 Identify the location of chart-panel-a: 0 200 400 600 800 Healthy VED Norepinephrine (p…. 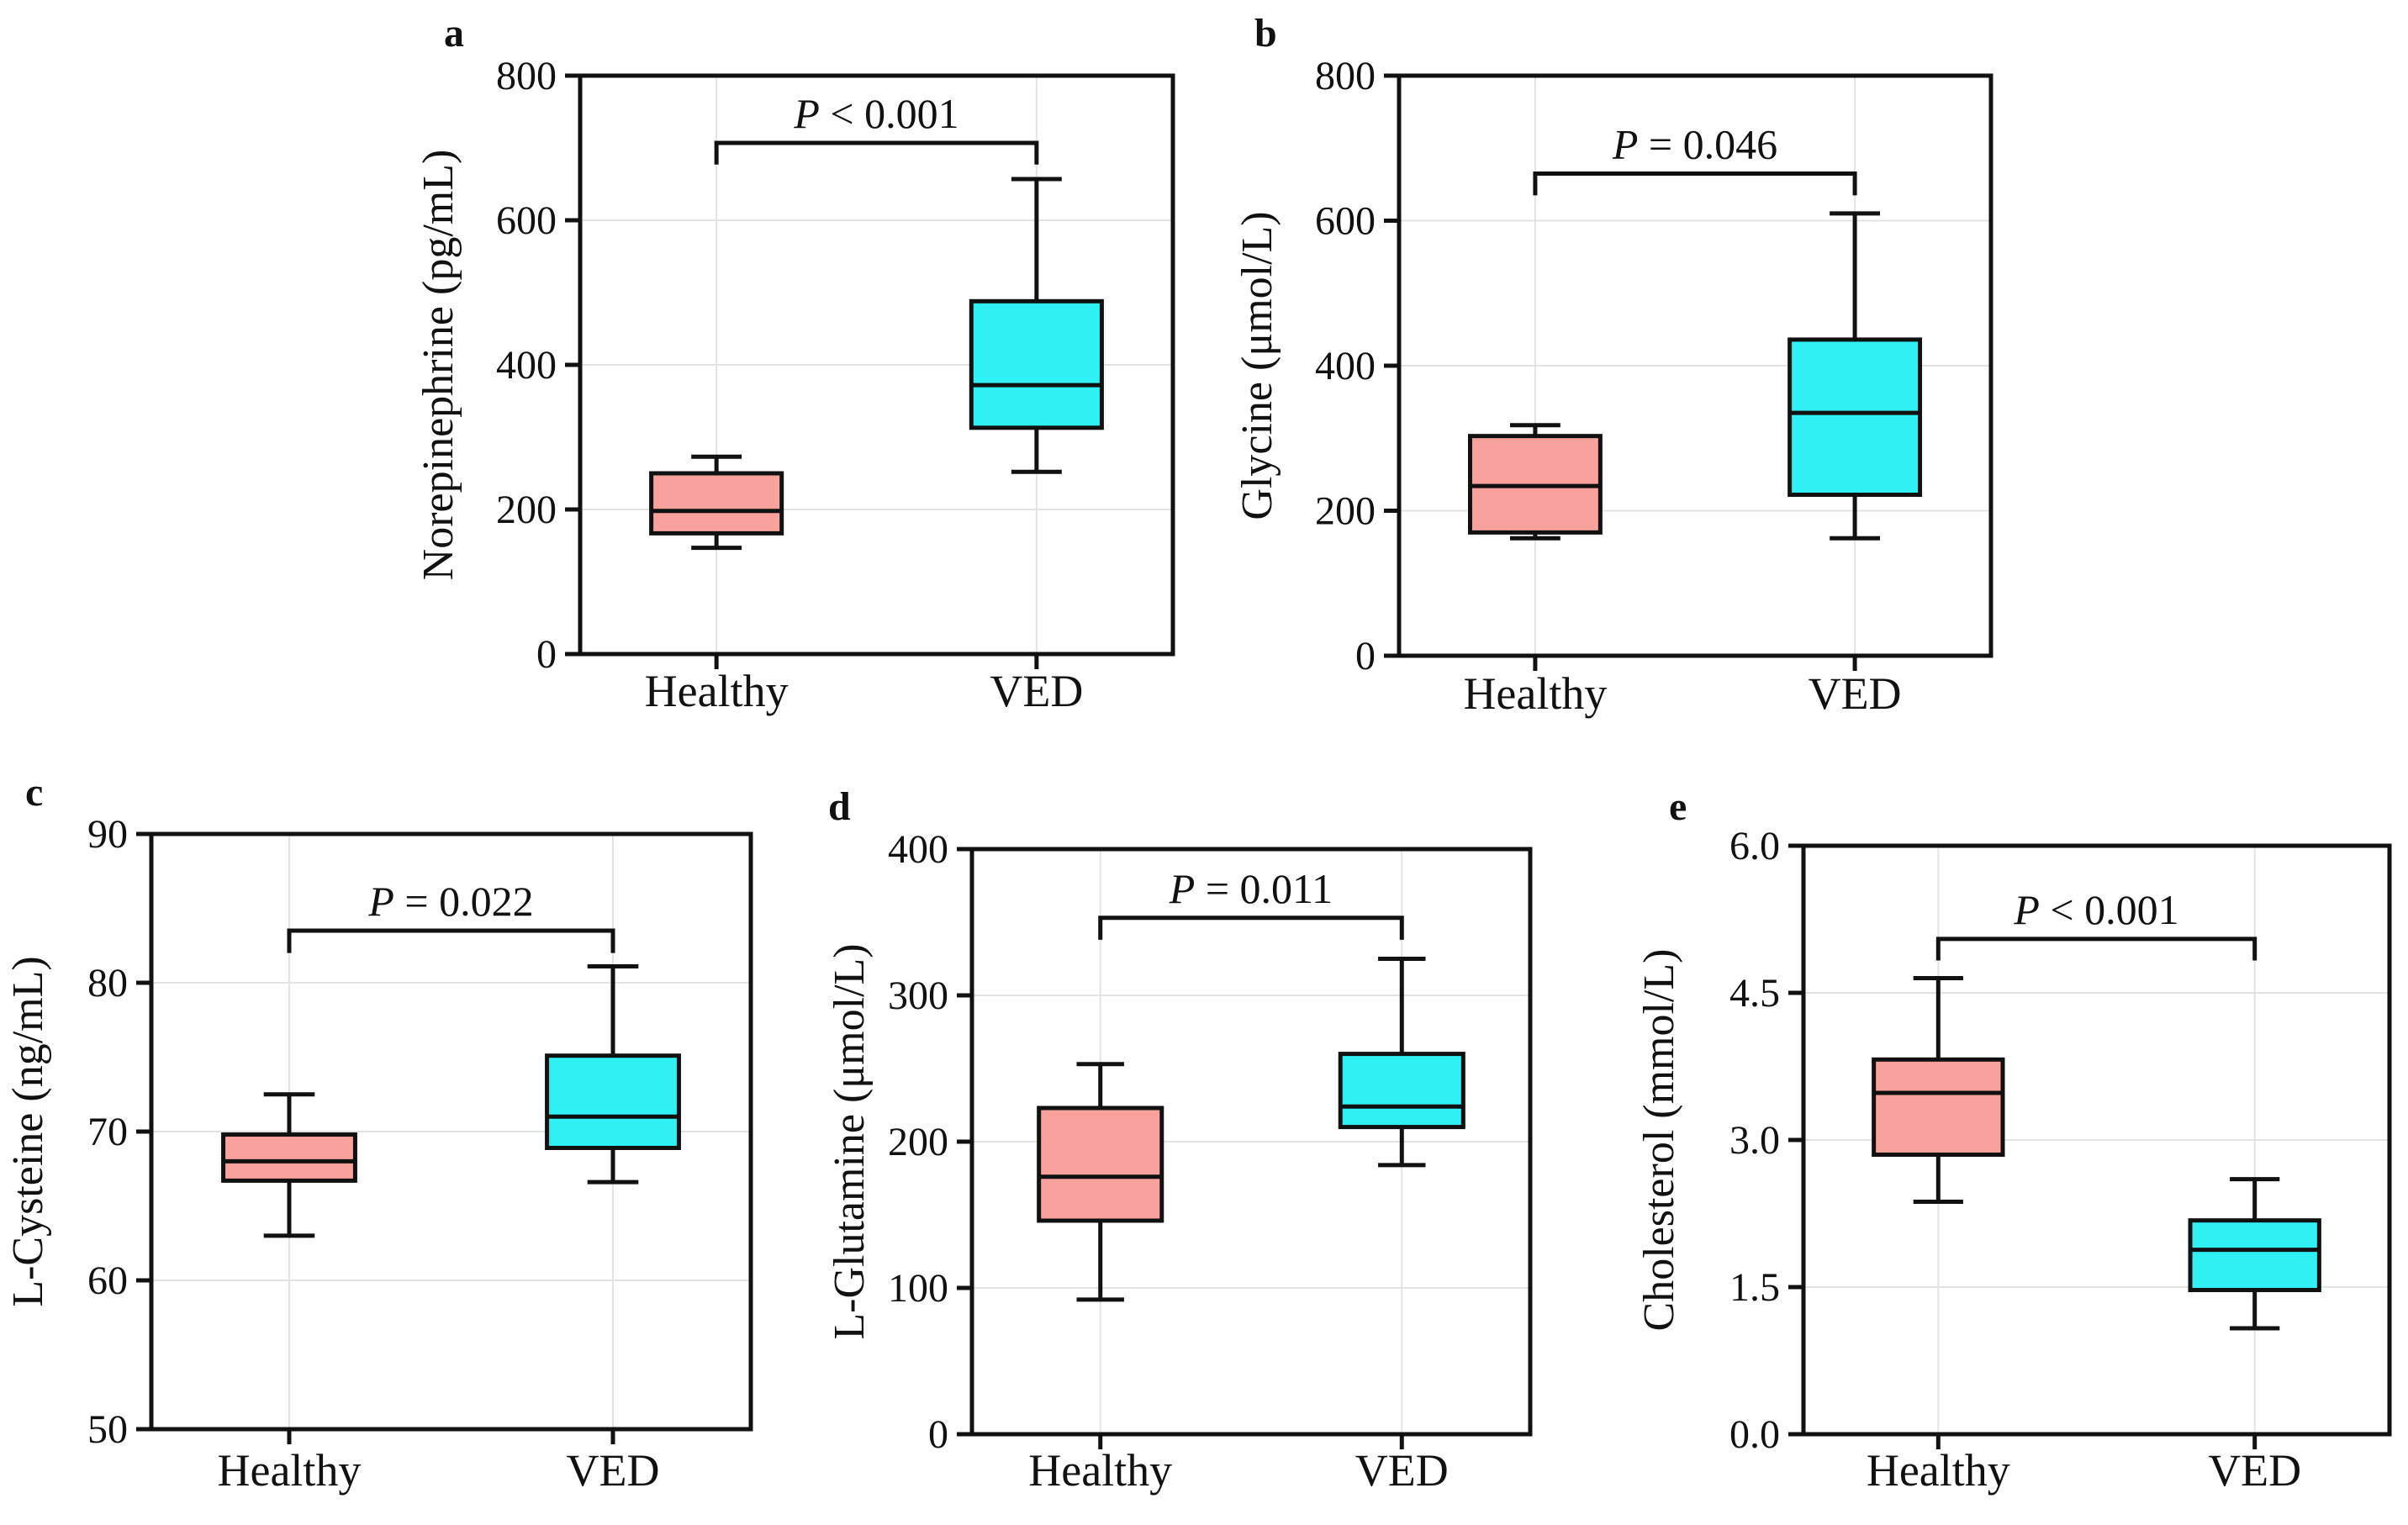
(795, 363).